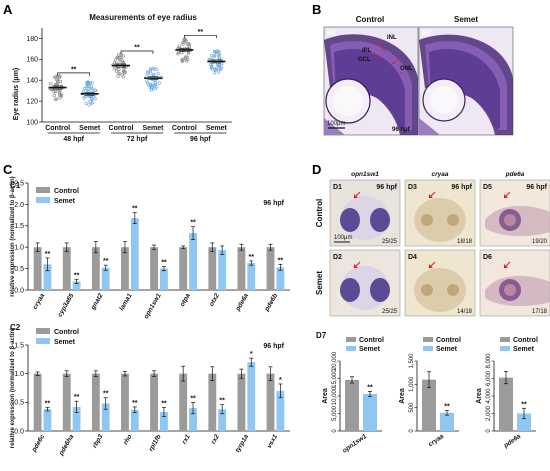 This screenshot has width=550, height=471. Describe the element at coordinates (97, 441) in the screenshot. I see `panelC2-category-label: rbp3` at that location.